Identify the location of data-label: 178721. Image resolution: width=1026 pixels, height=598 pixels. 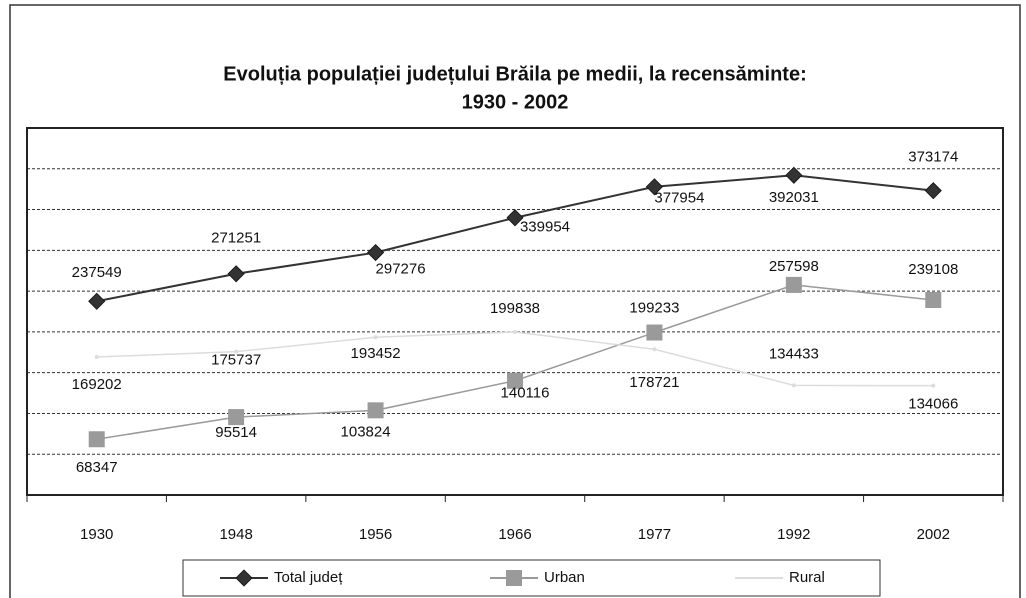
(654, 382).